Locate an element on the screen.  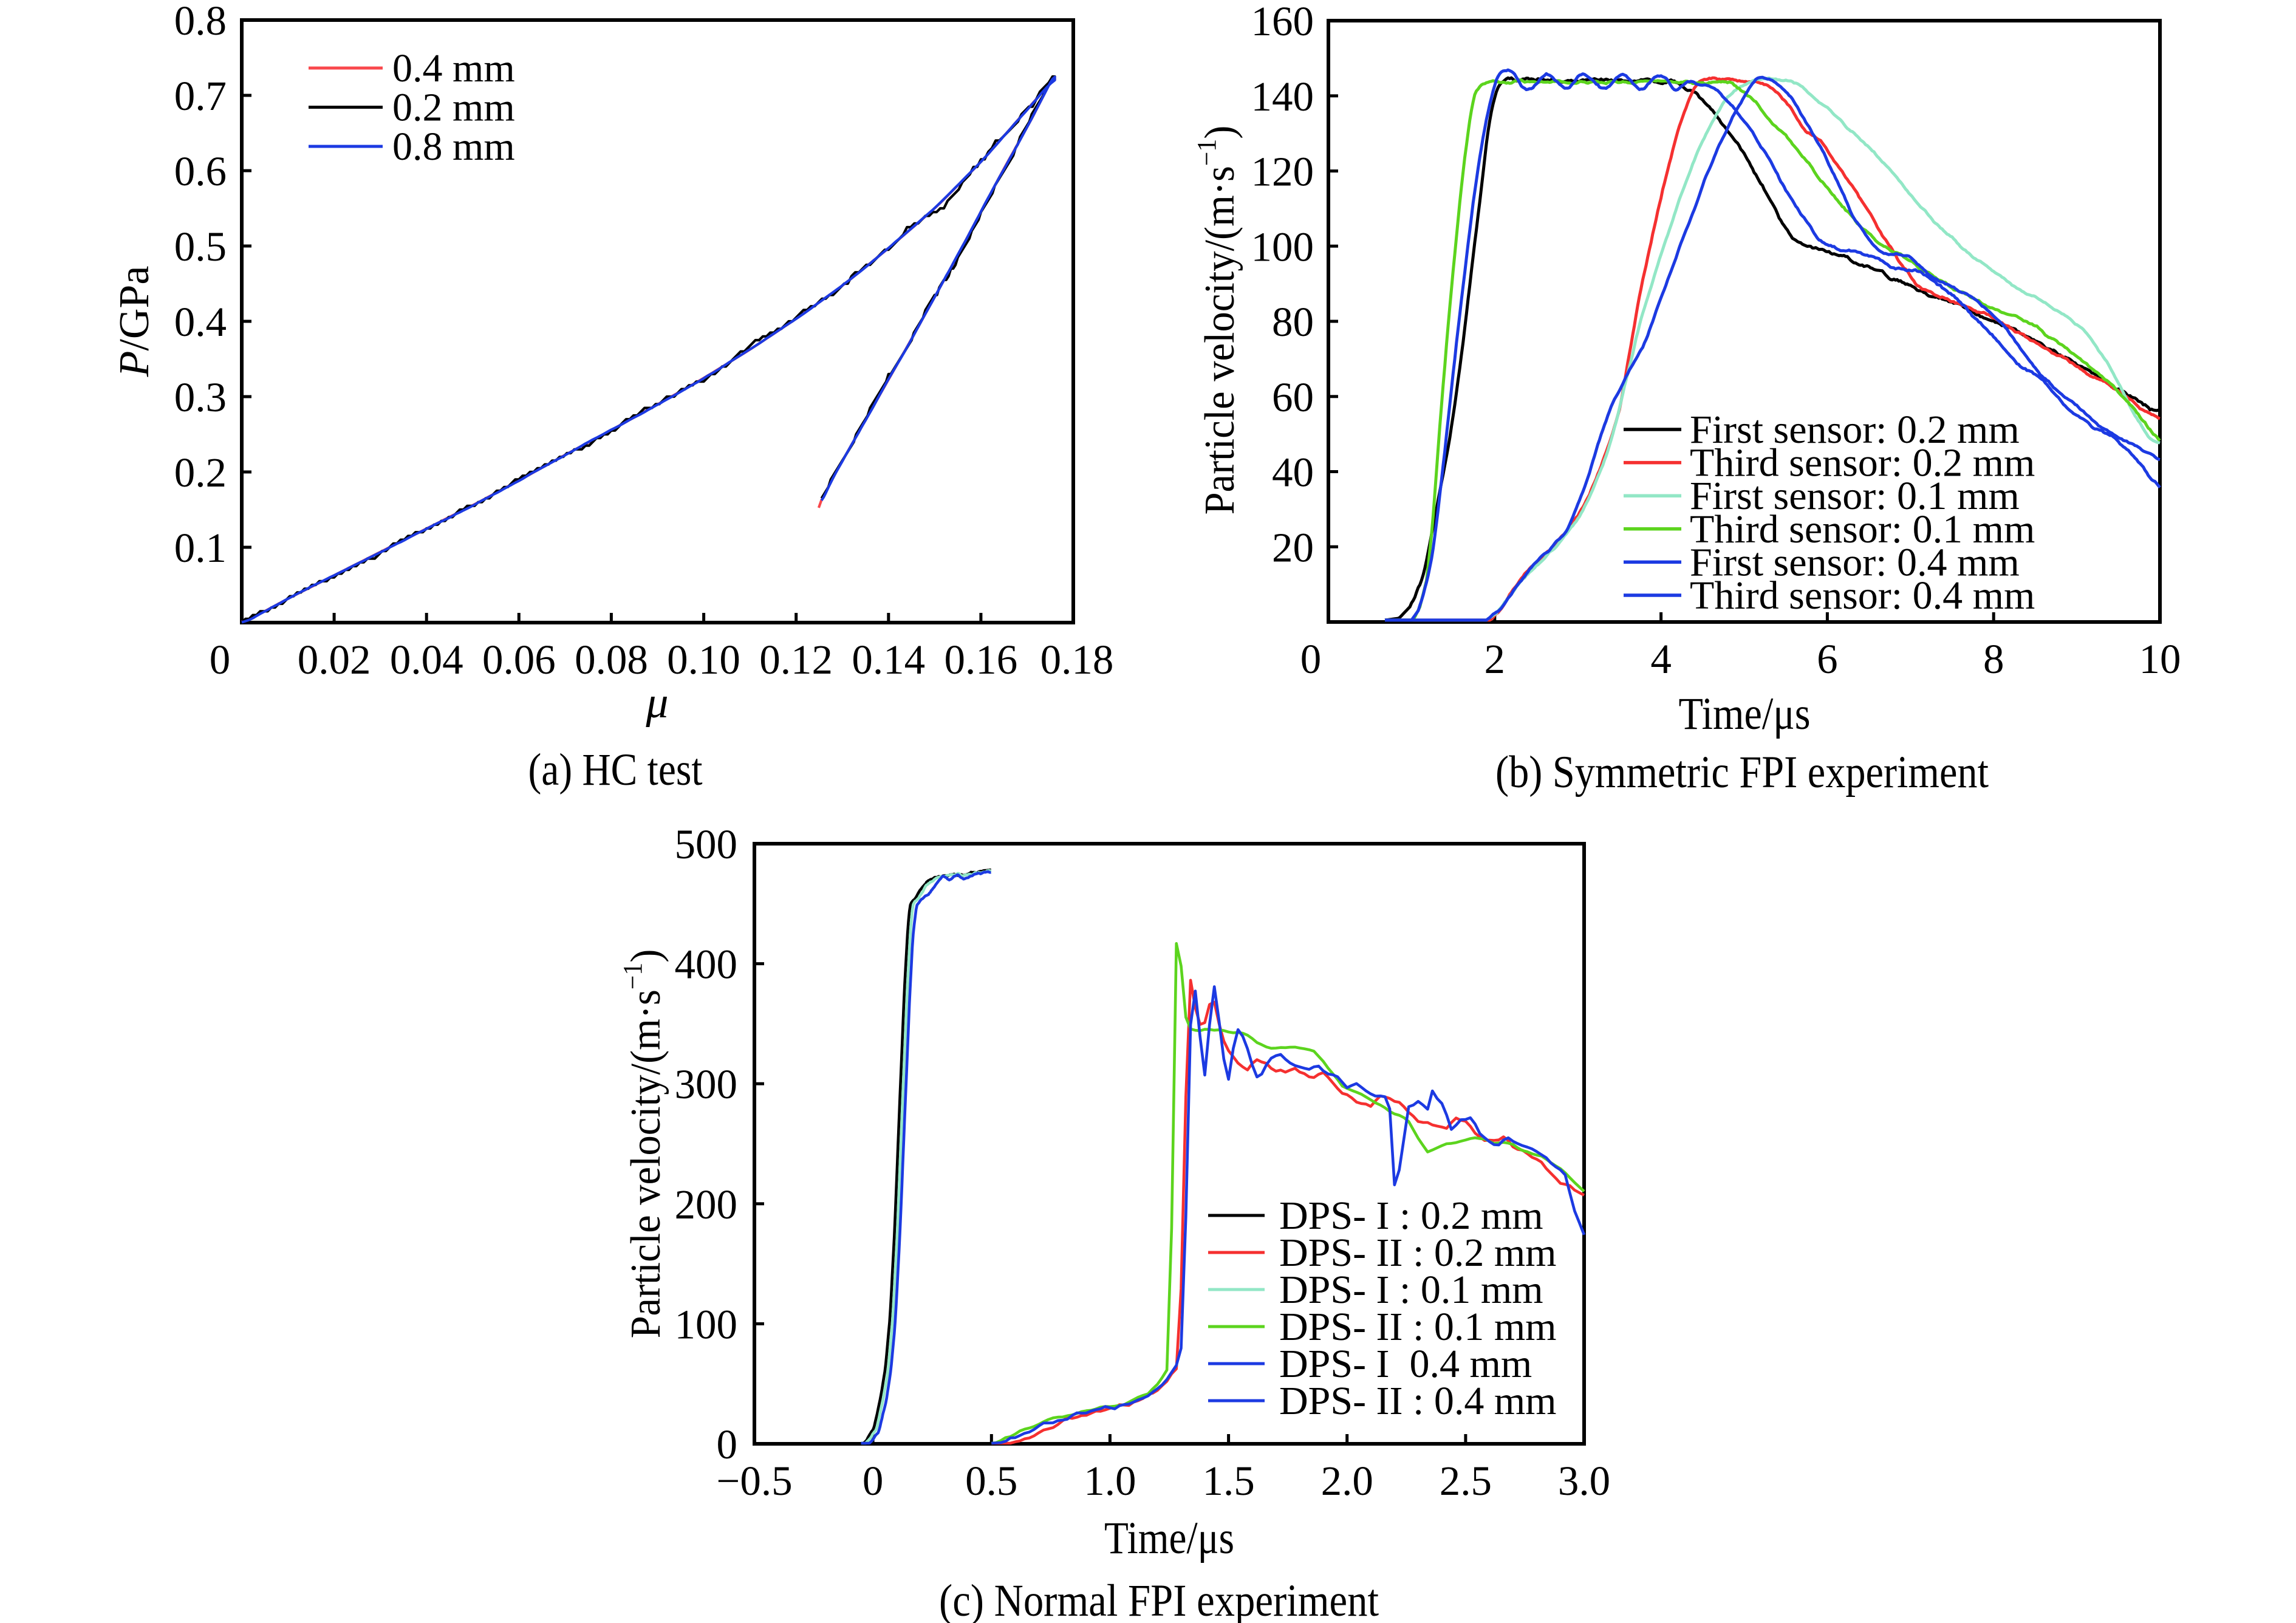
svg-text: First sensor: 0.1 mm is located at coordinates (1855, 496).